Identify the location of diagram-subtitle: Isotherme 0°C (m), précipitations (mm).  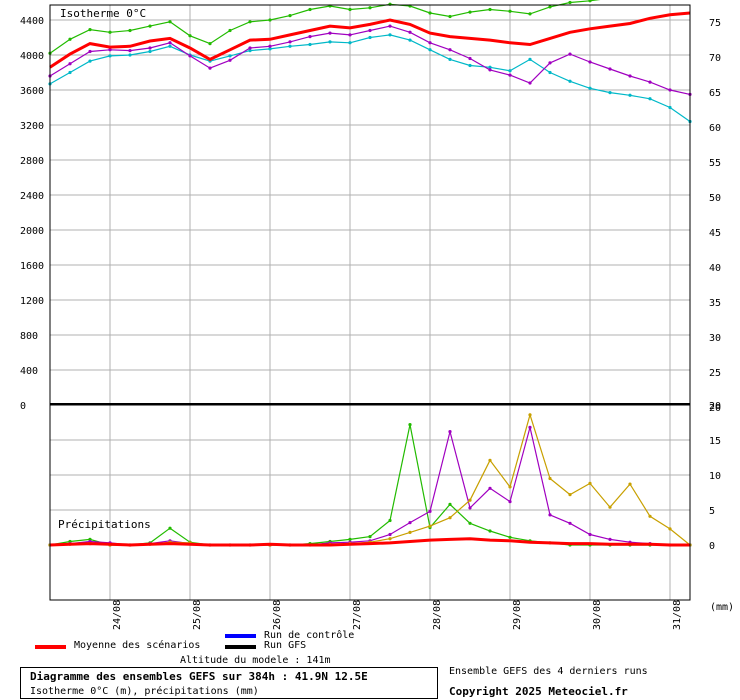
(144, 691).